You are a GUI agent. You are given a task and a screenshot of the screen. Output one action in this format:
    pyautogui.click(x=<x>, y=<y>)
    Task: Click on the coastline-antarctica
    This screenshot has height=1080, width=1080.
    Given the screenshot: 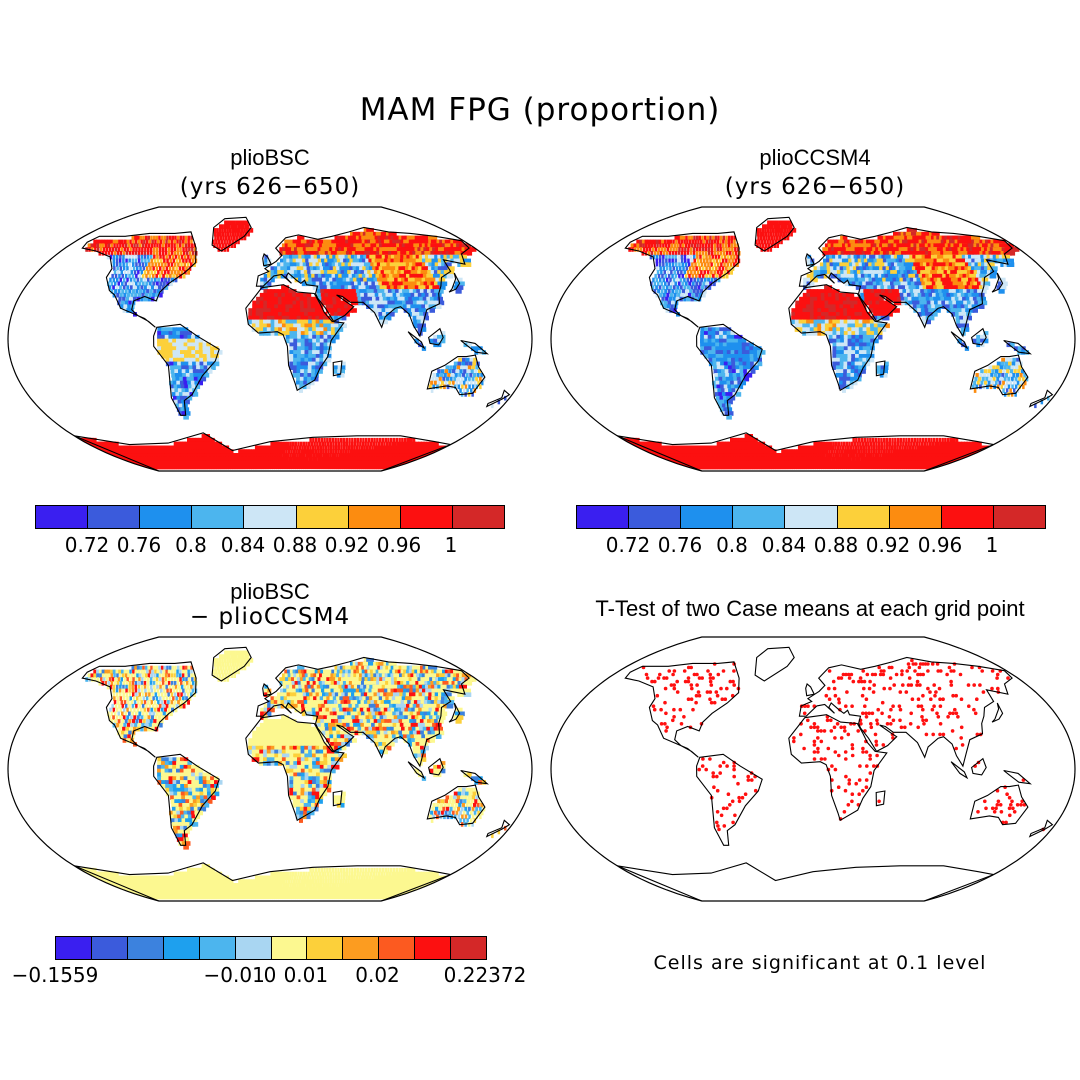 What is the action you would take?
    pyautogui.click(x=263, y=451)
    